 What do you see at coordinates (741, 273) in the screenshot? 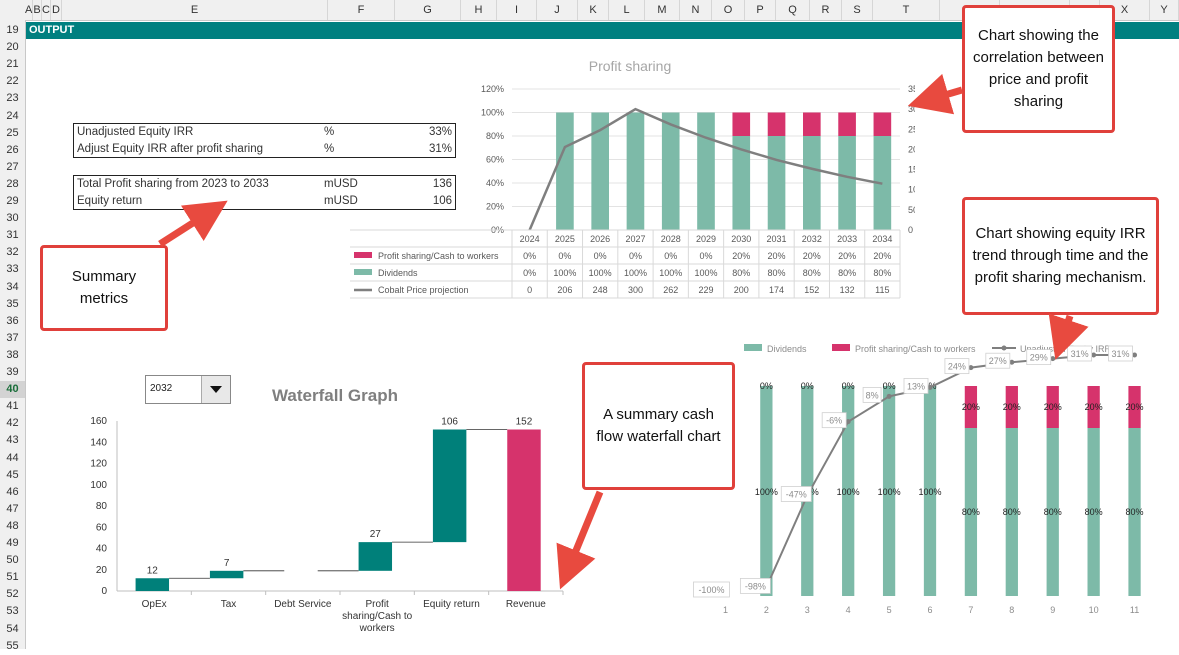
I see `table-cell-value: 80%` at bounding box center [741, 273].